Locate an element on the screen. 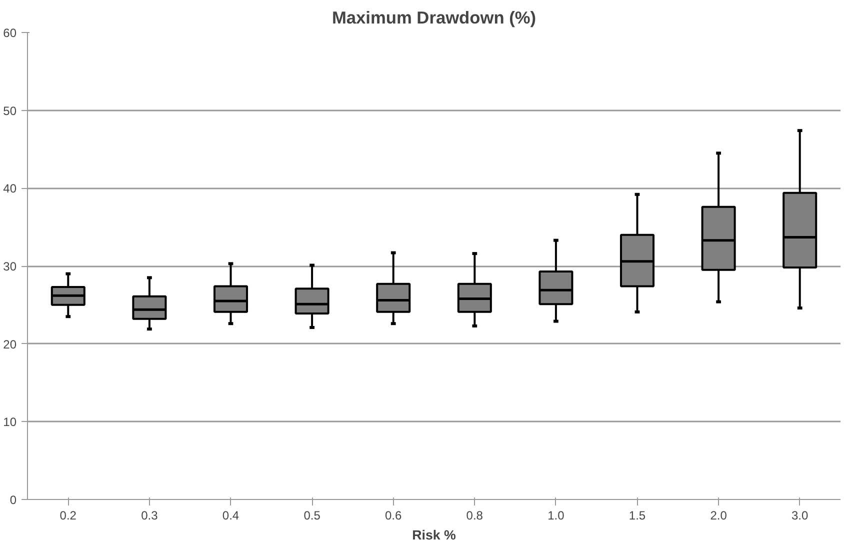  y-tick-label: 30 is located at coordinates (10, 267).